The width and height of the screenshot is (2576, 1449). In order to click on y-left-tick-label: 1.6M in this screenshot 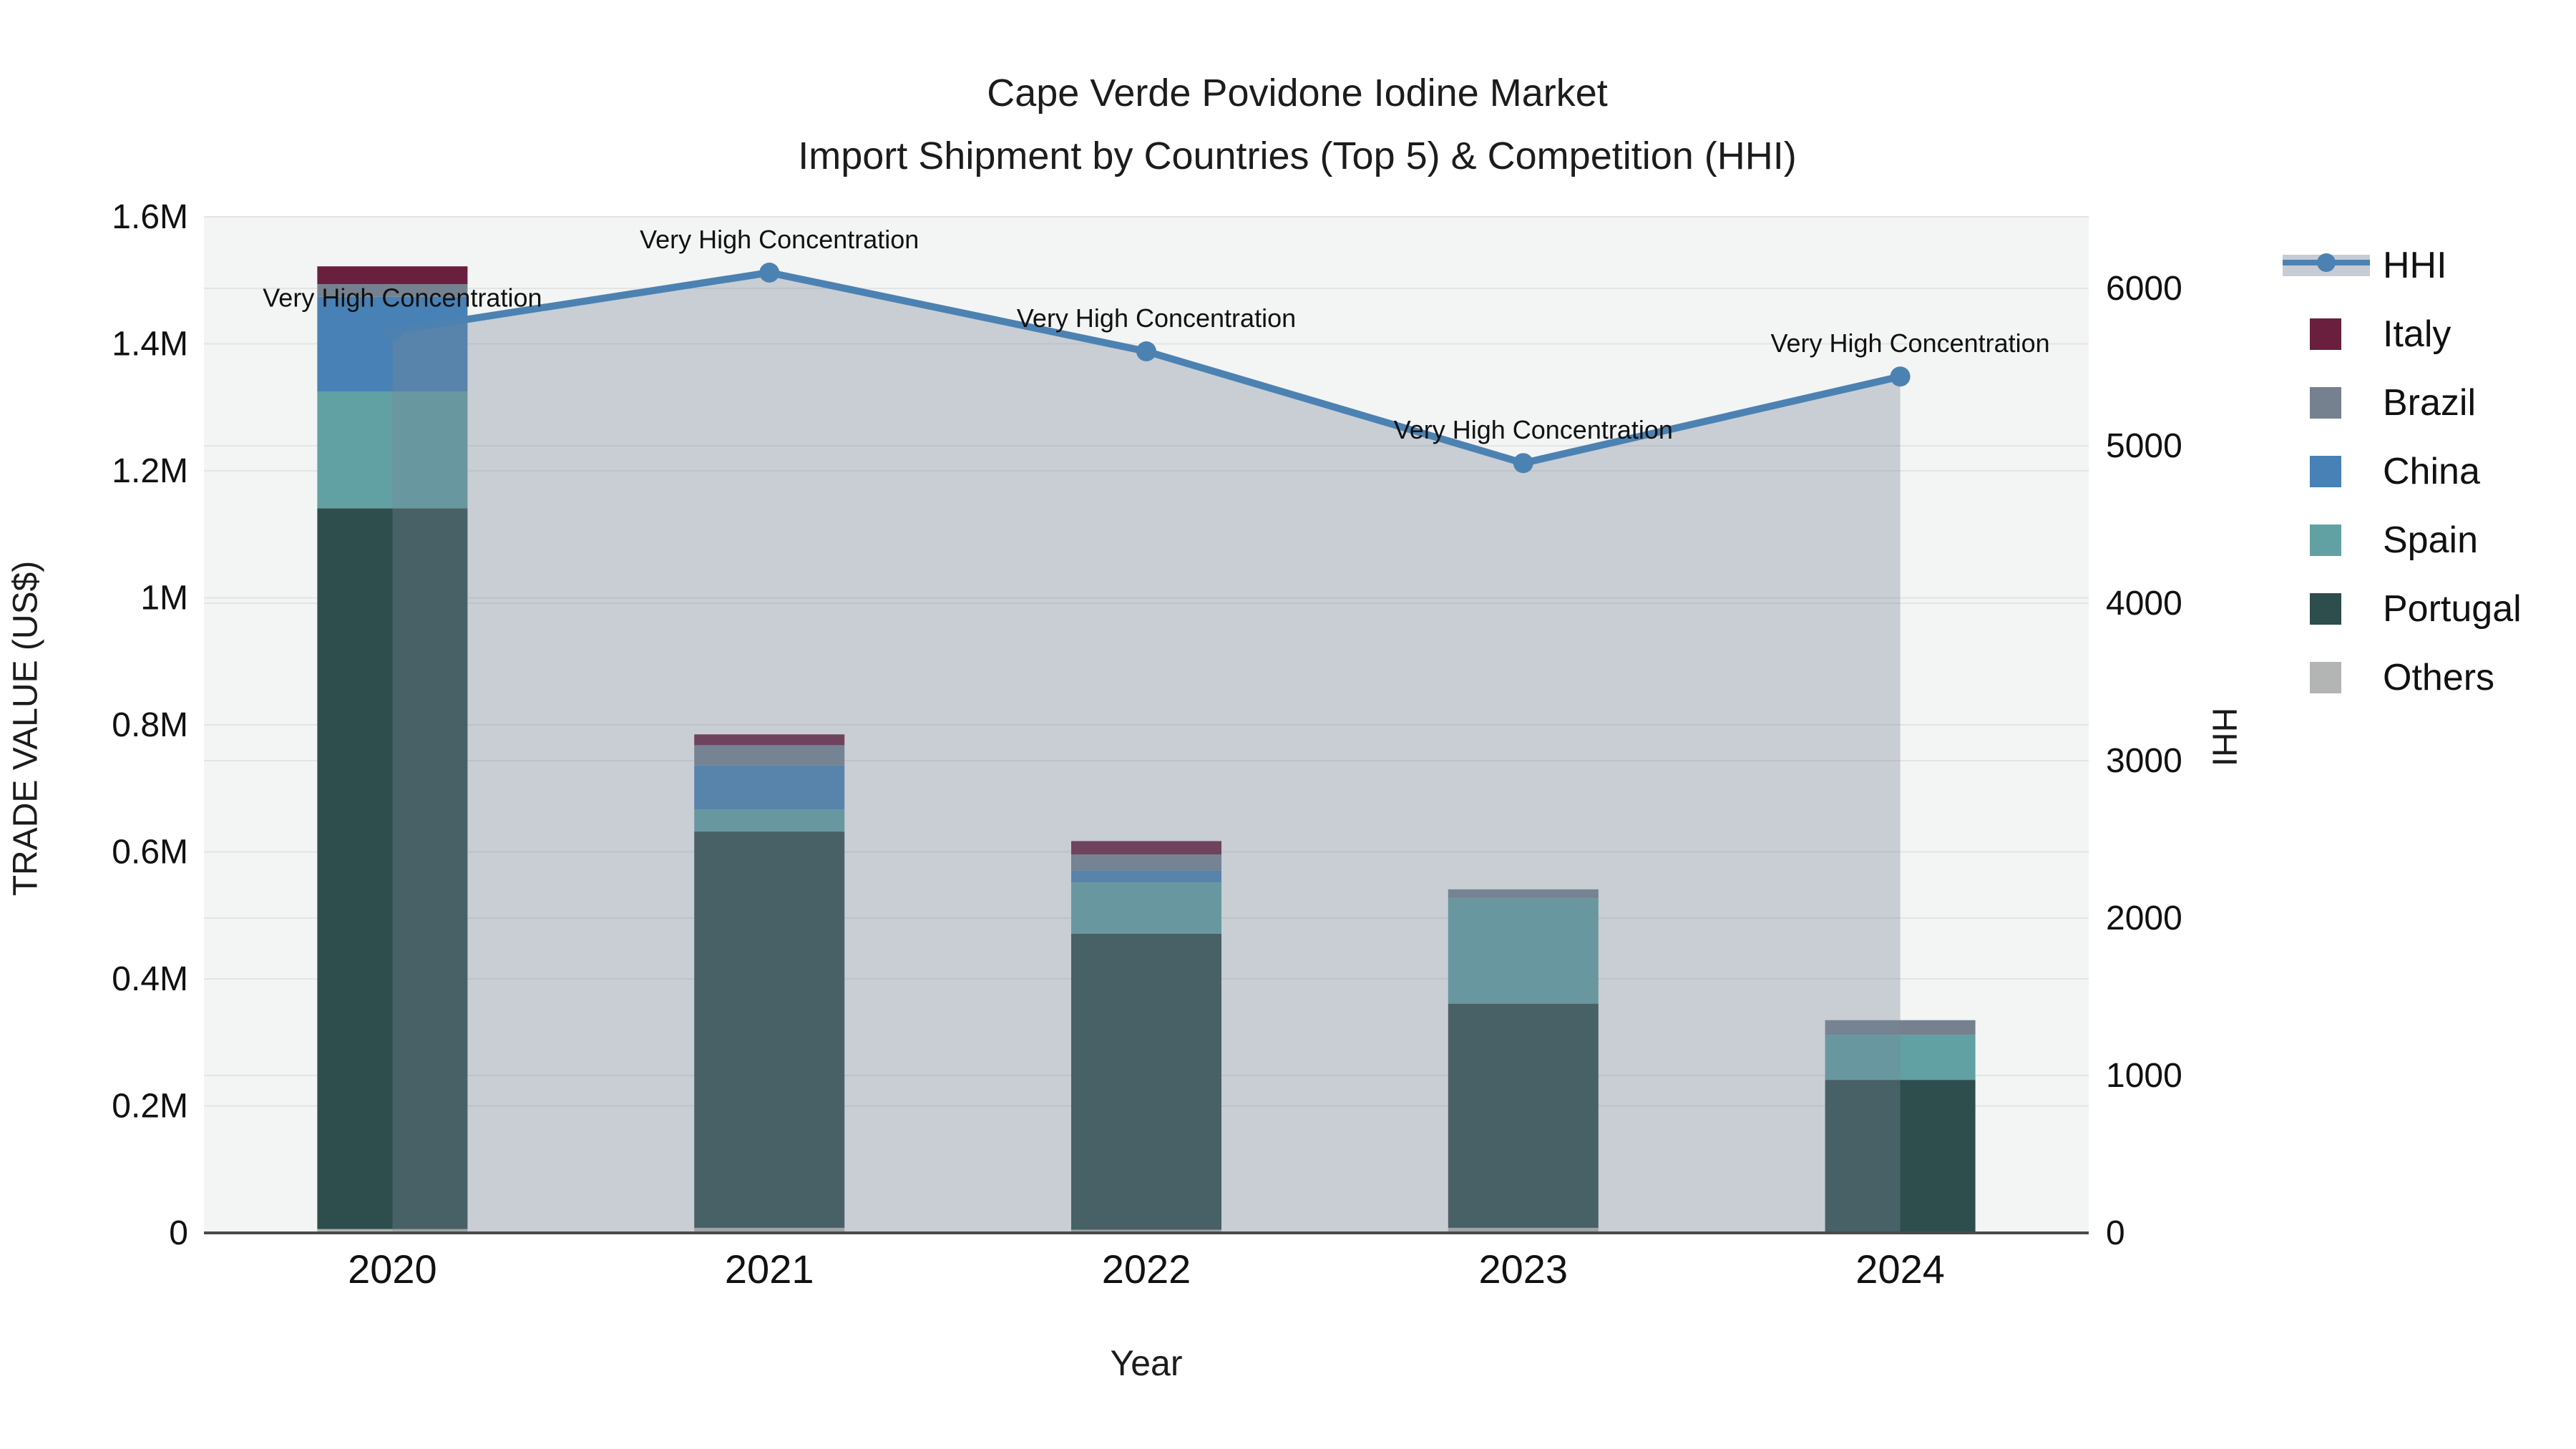, I will do `click(150, 217)`.